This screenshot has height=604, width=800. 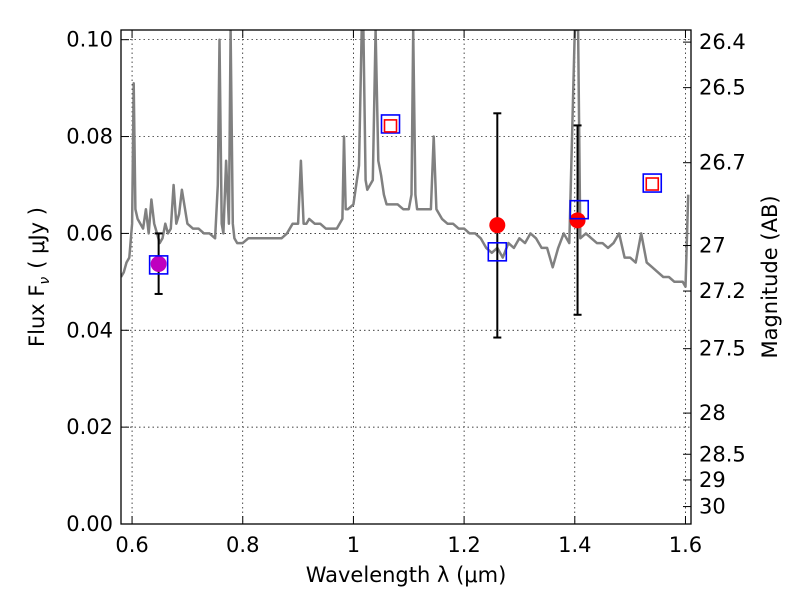 What do you see at coordinates (722, 349) in the screenshot?
I see `y2-tick-label-5: 27.5` at bounding box center [722, 349].